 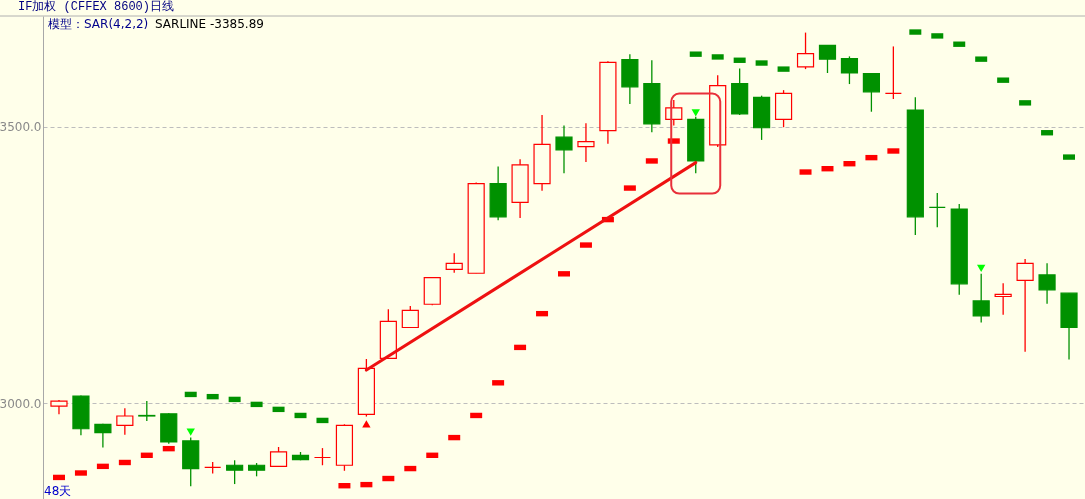 What do you see at coordinates (58, 491) in the screenshot?
I see `annotation: 48天` at bounding box center [58, 491].